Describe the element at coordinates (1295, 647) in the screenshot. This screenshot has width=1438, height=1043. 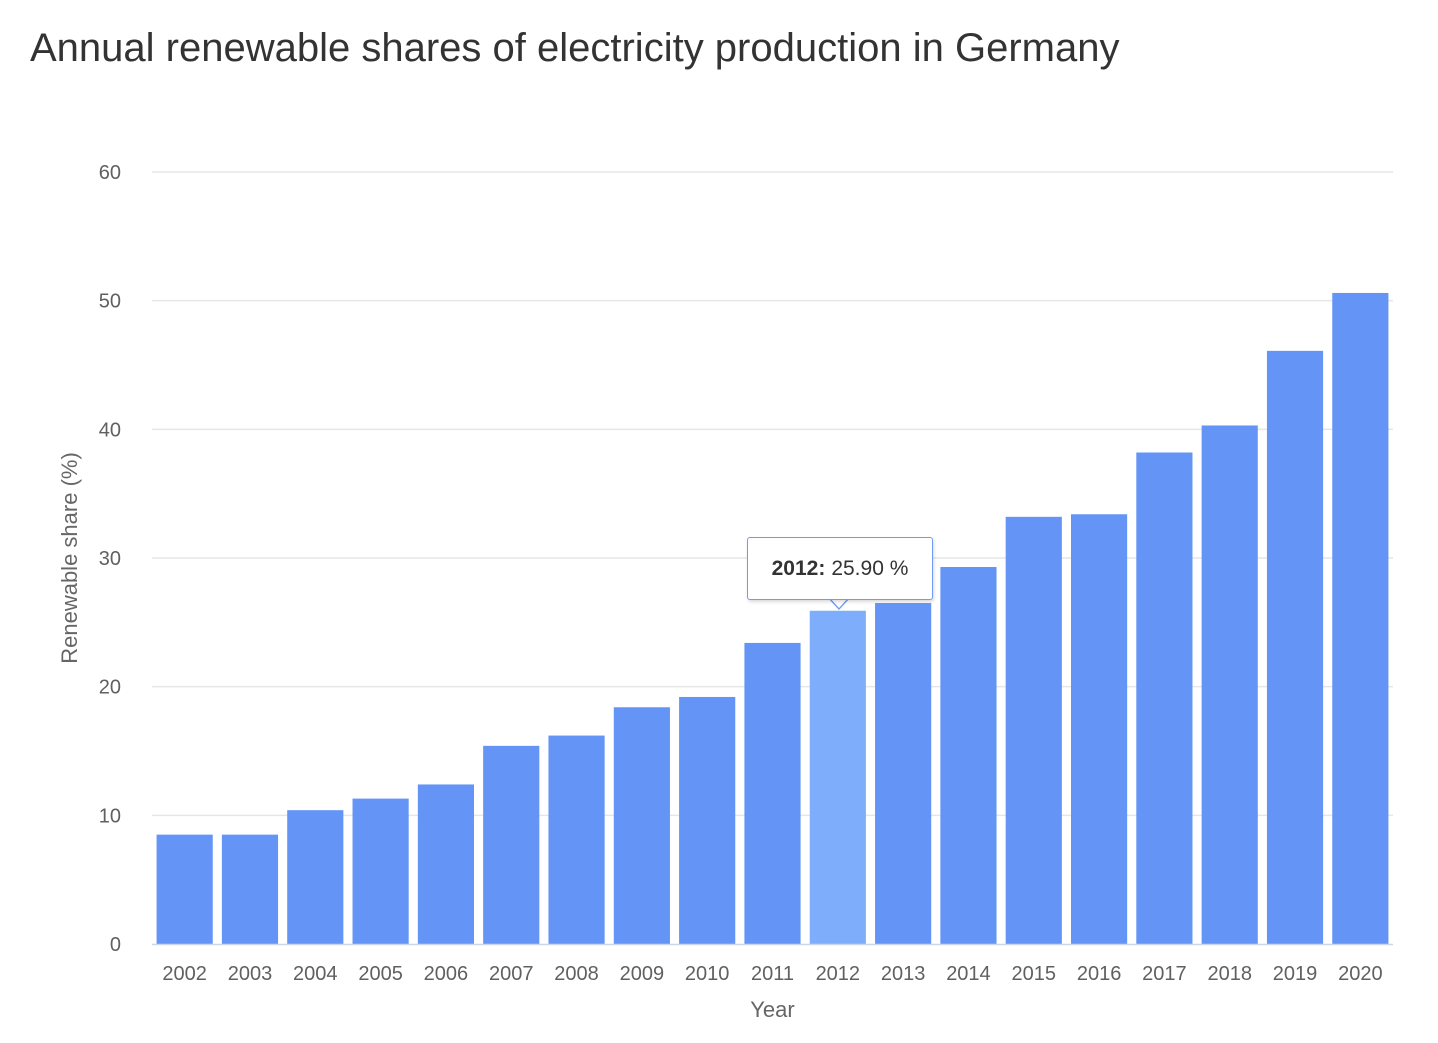
I see `bar-2019` at that location.